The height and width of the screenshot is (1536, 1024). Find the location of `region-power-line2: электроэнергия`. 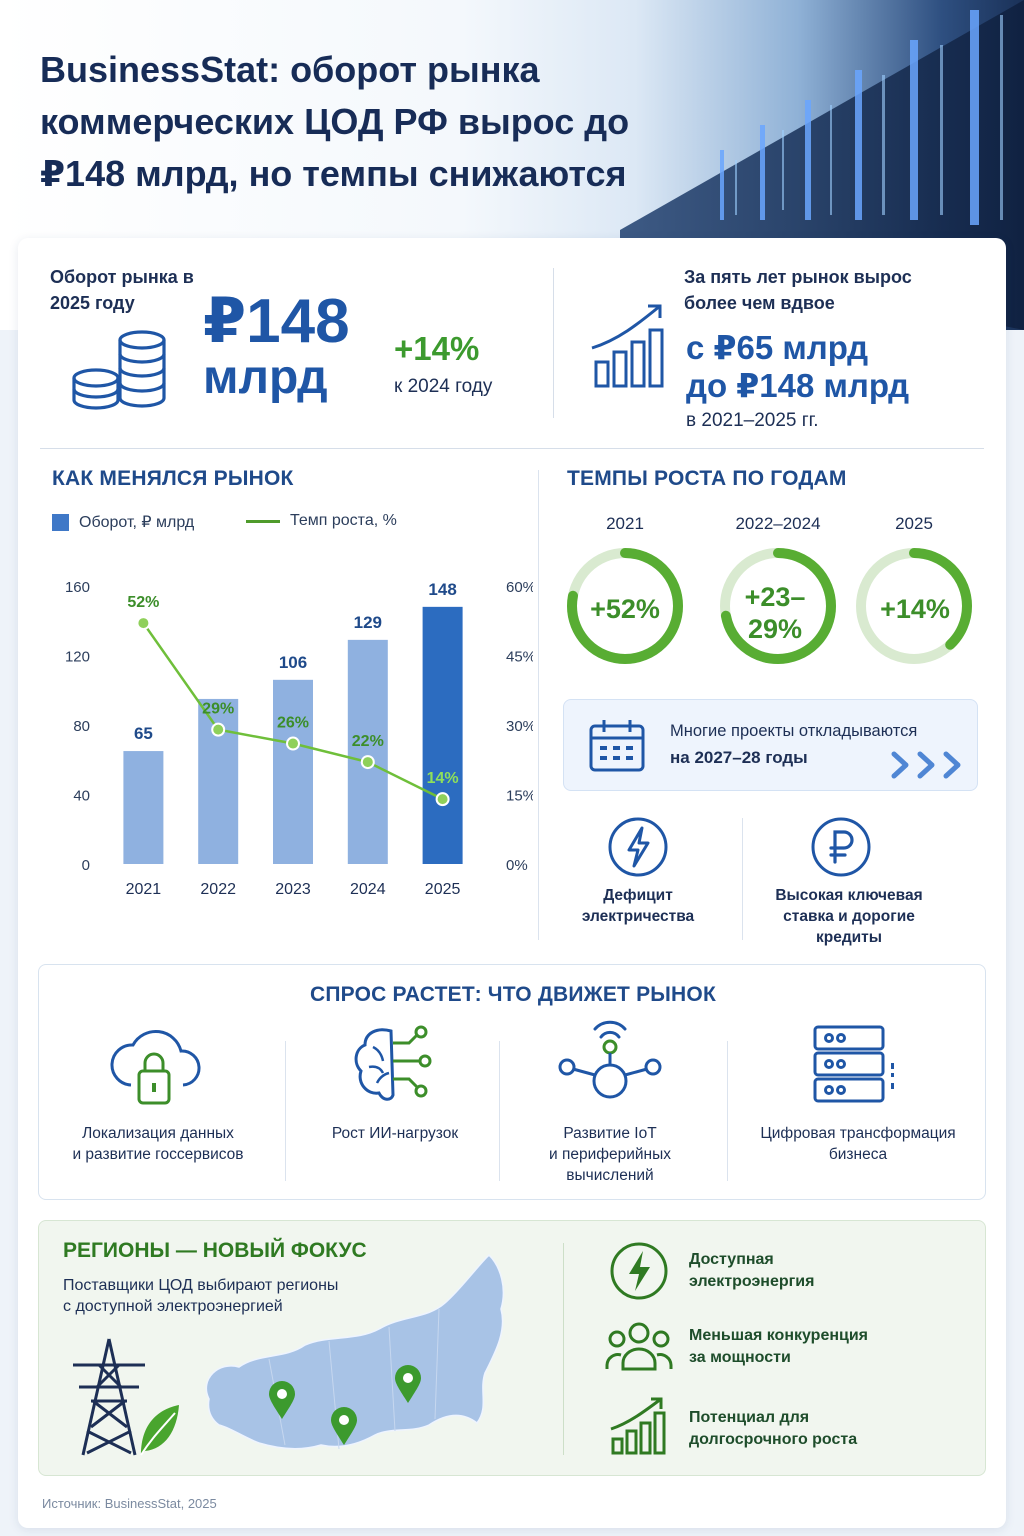

region-power-line2: электроэнергия is located at coordinates (752, 1281).